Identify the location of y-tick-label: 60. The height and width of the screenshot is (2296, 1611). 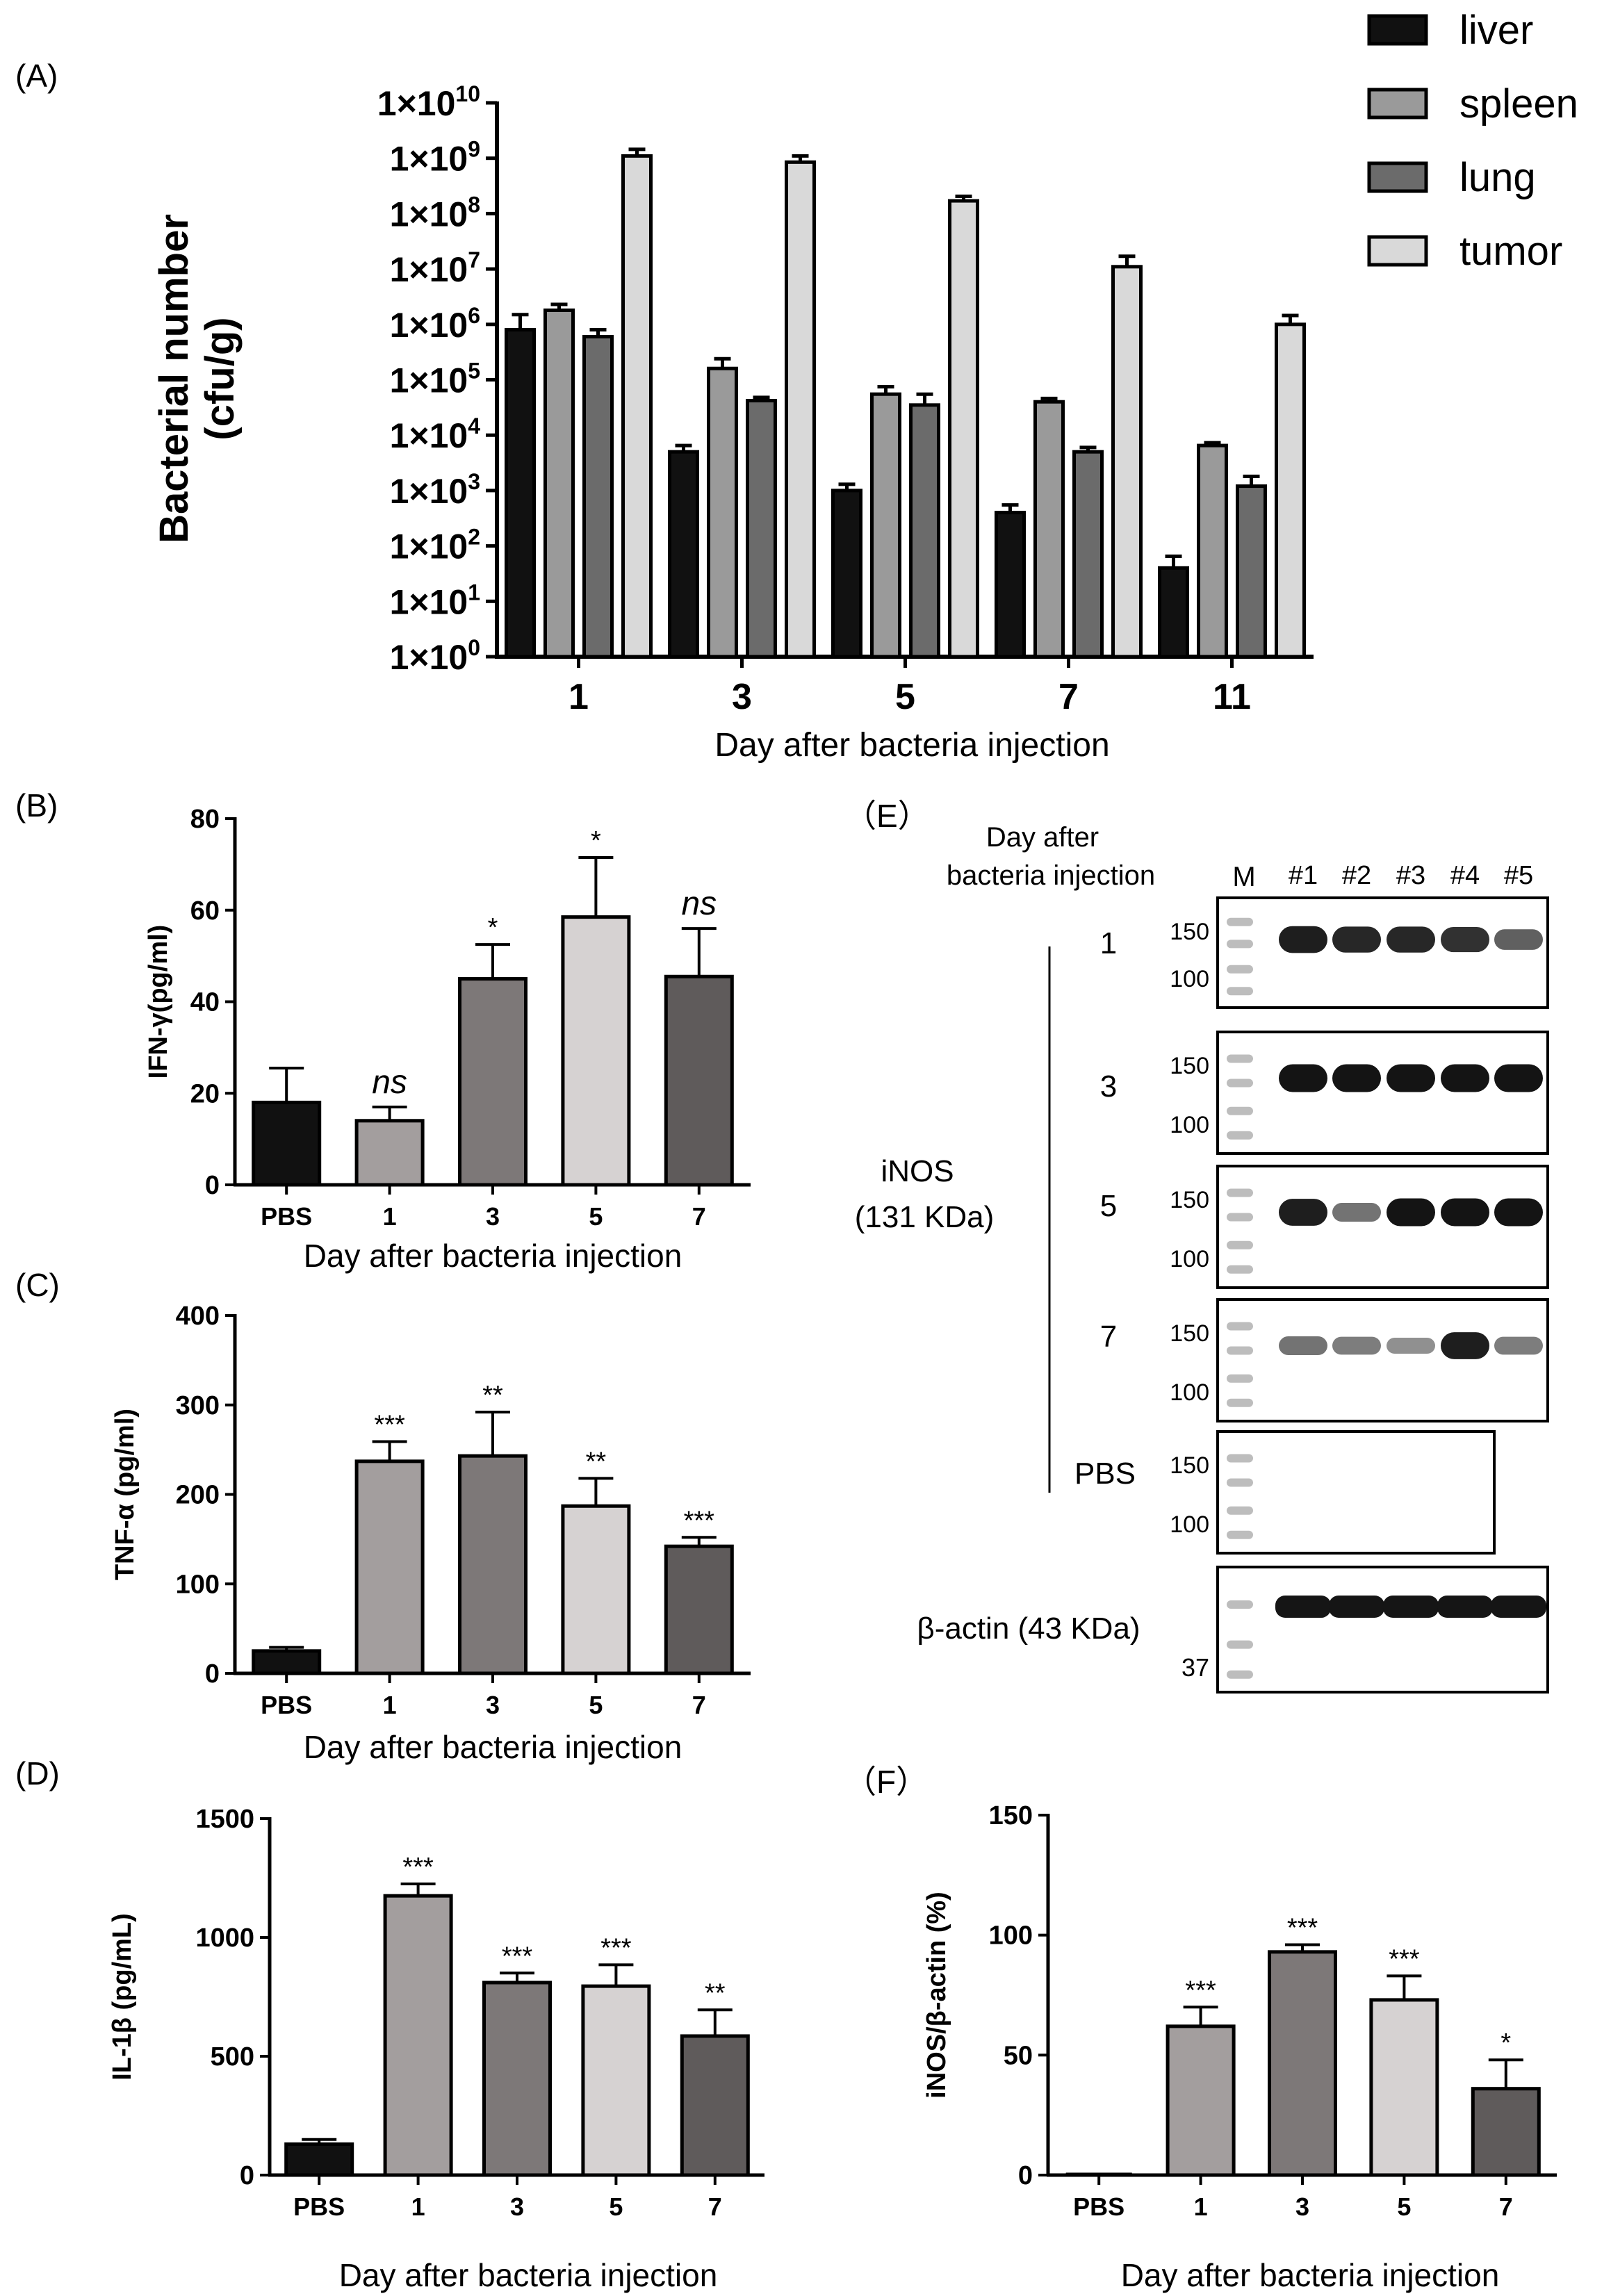
(205, 911).